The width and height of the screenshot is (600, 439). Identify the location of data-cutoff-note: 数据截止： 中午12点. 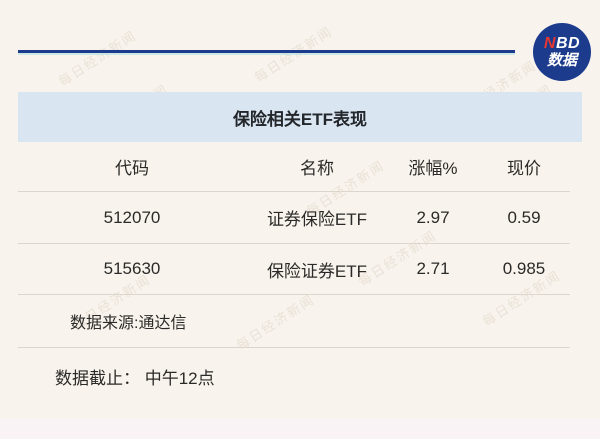
(135, 378).